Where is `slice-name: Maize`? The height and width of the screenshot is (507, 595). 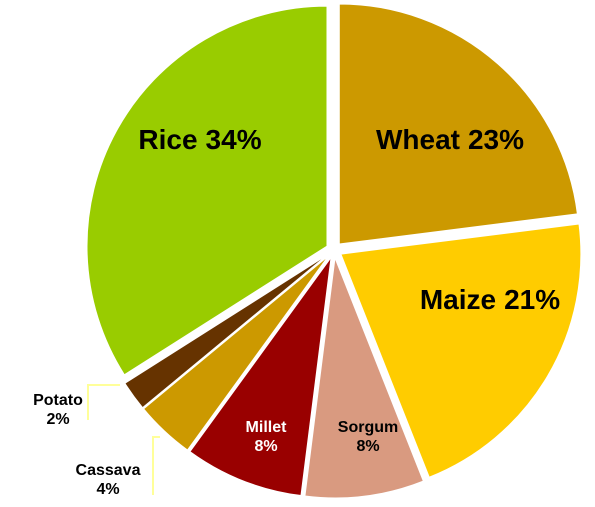 slice-name: Maize is located at coordinates (458, 299).